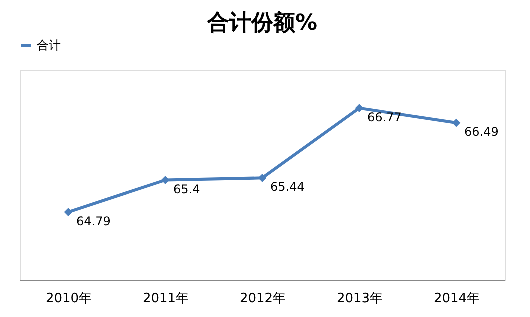 Image resolution: width=530 pixels, height=317 pixels. What do you see at coordinates (49, 45) in the screenshot?
I see `legend-label: 合计` at bounding box center [49, 45].